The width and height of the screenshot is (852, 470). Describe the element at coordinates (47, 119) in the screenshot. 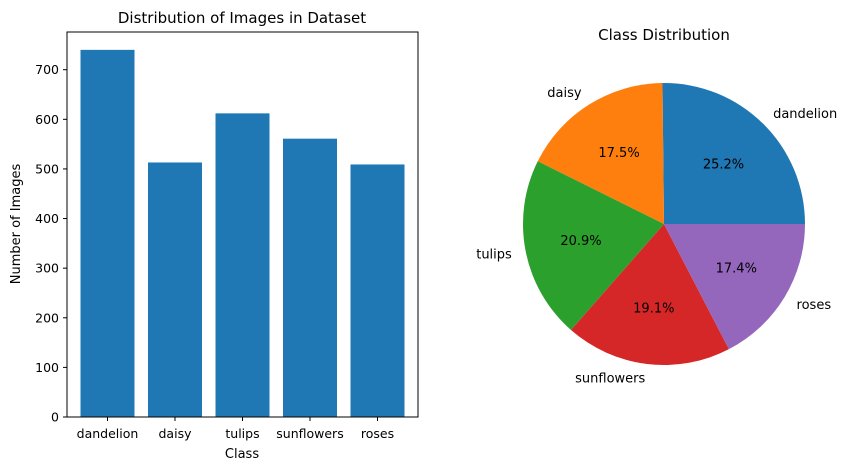

I see `y-tick-label-600: 600` at that location.